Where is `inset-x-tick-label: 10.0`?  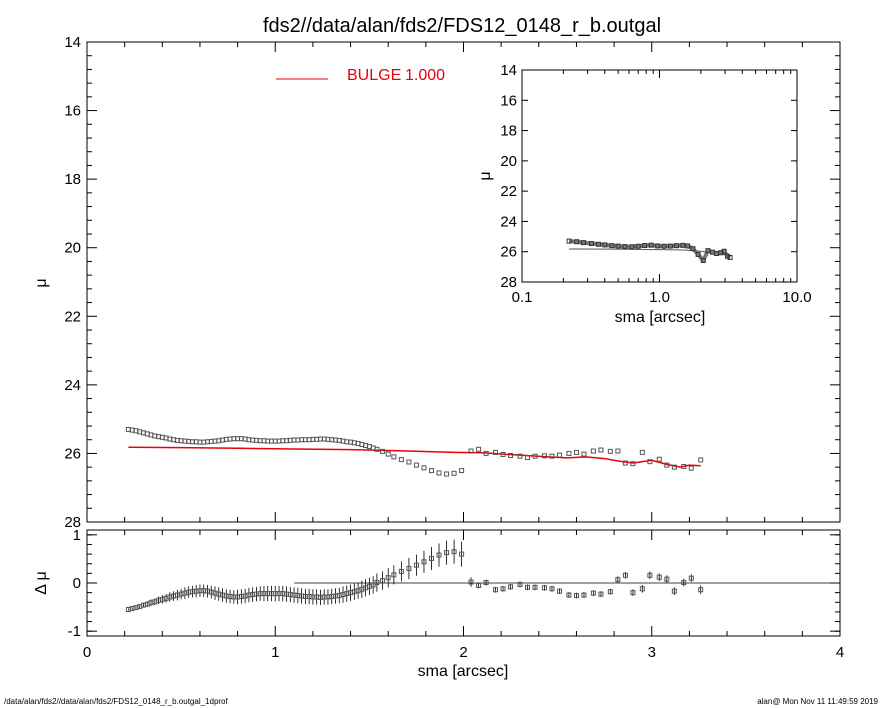
inset-x-tick-label: 10.0 is located at coordinates (796, 297).